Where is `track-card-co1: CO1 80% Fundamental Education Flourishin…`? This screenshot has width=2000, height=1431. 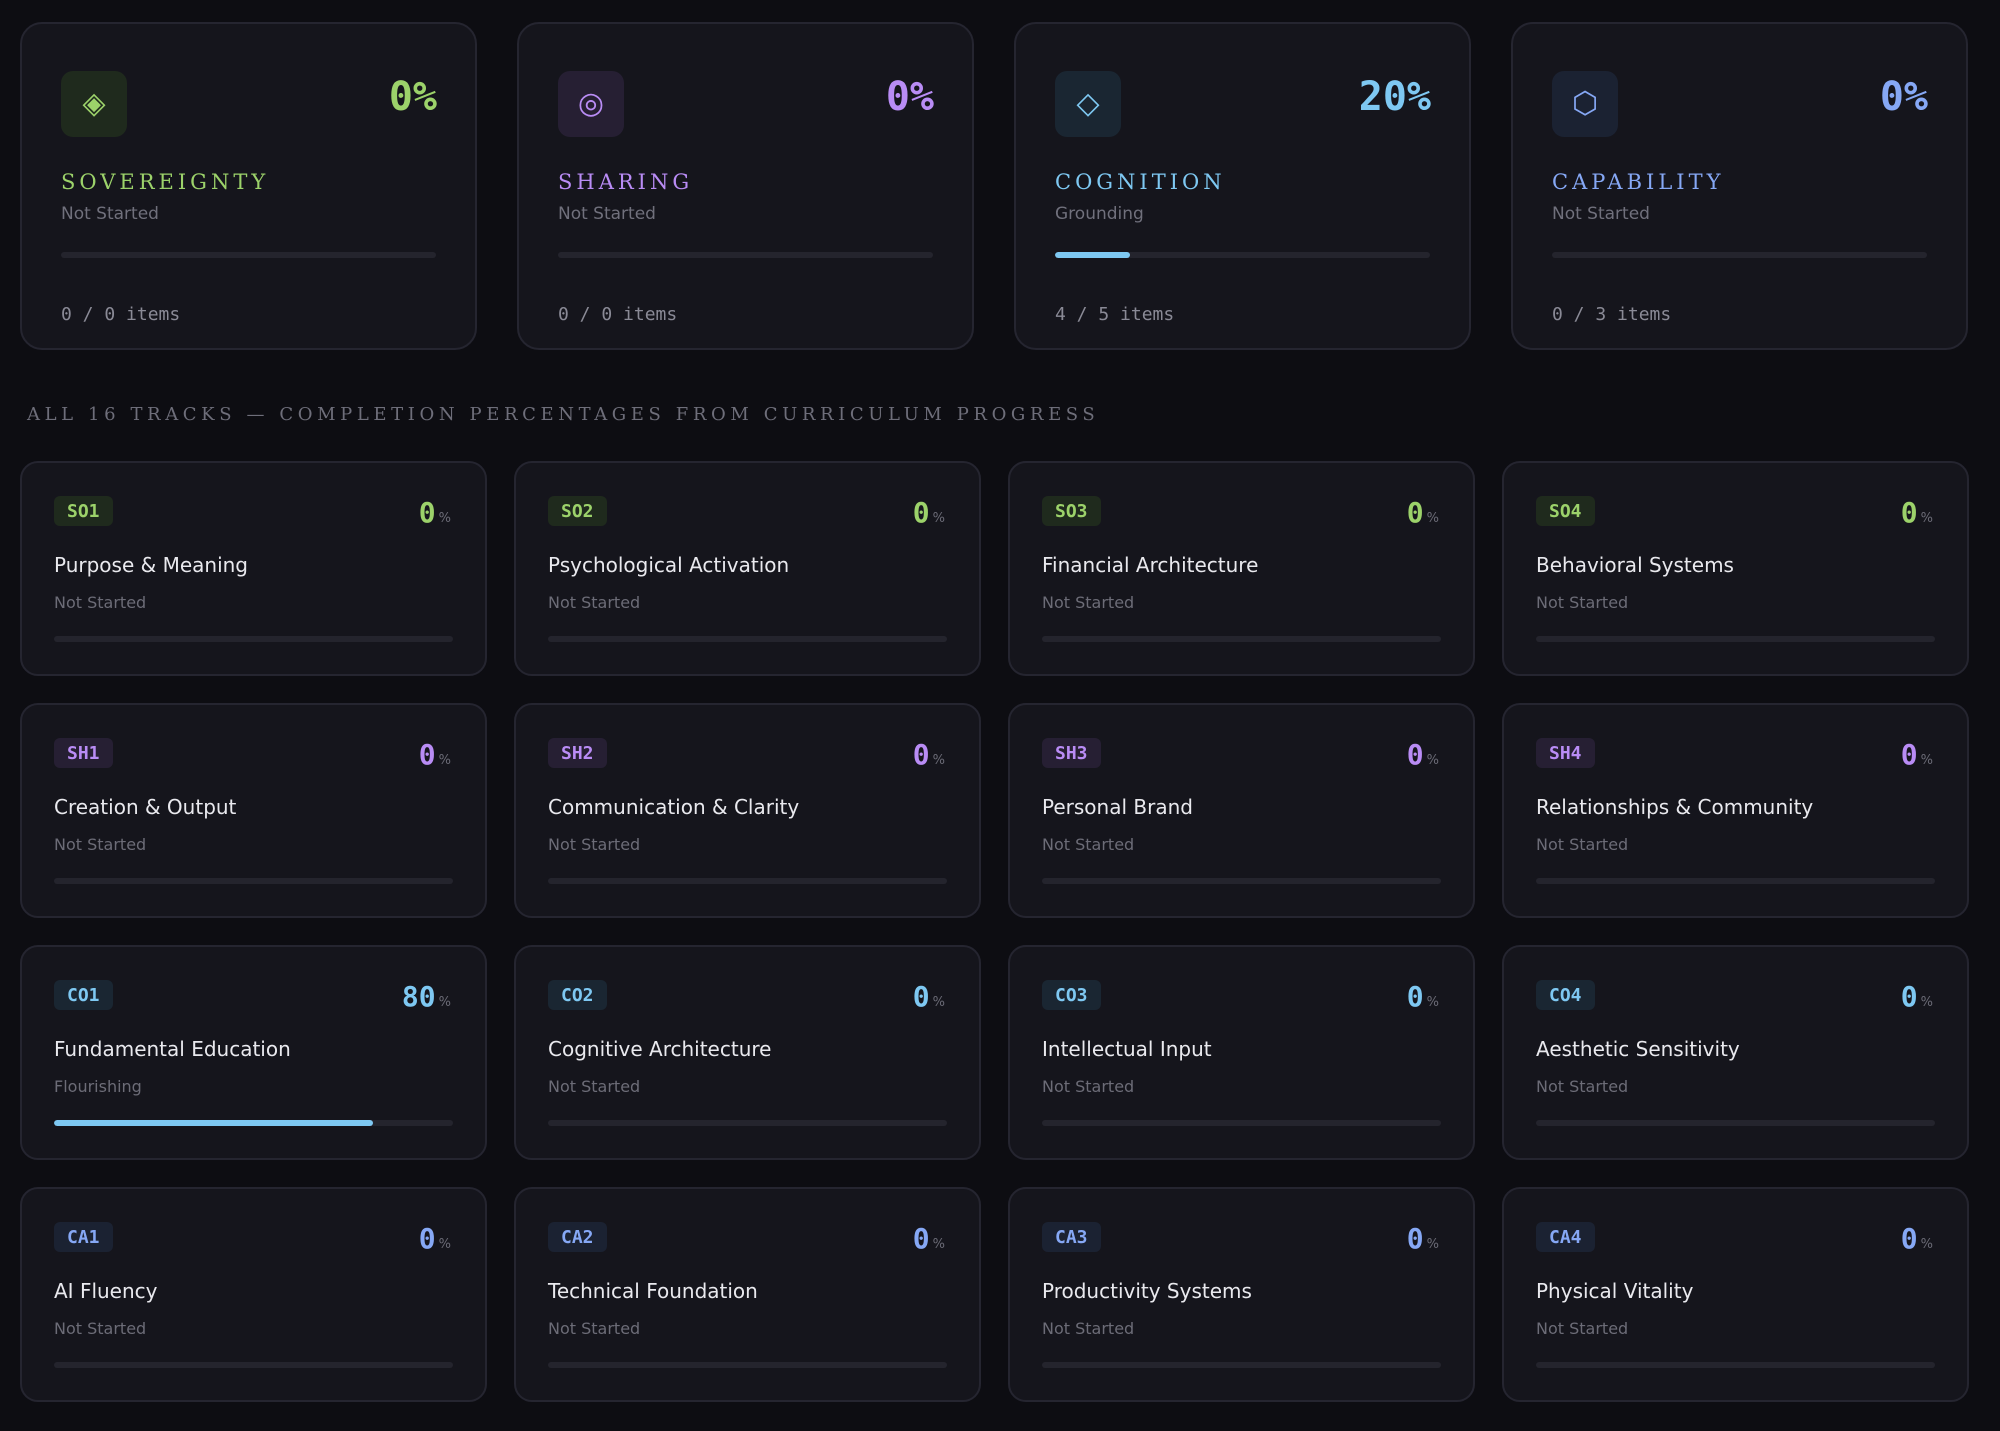
track-card-co1: CO1 80% Fundamental Education Flourishin… is located at coordinates (253, 1052).